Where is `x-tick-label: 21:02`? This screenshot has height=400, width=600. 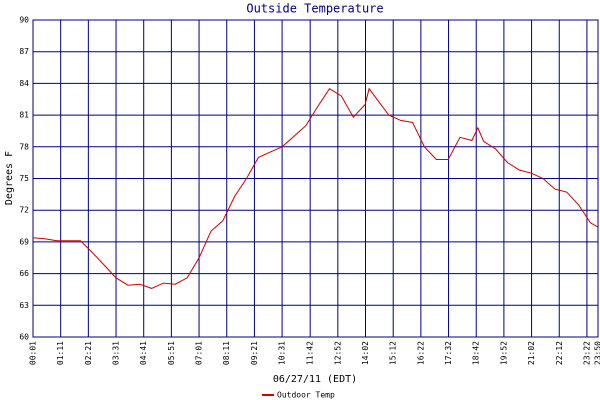
x-tick-label: 21:02 is located at coordinates (531, 353).